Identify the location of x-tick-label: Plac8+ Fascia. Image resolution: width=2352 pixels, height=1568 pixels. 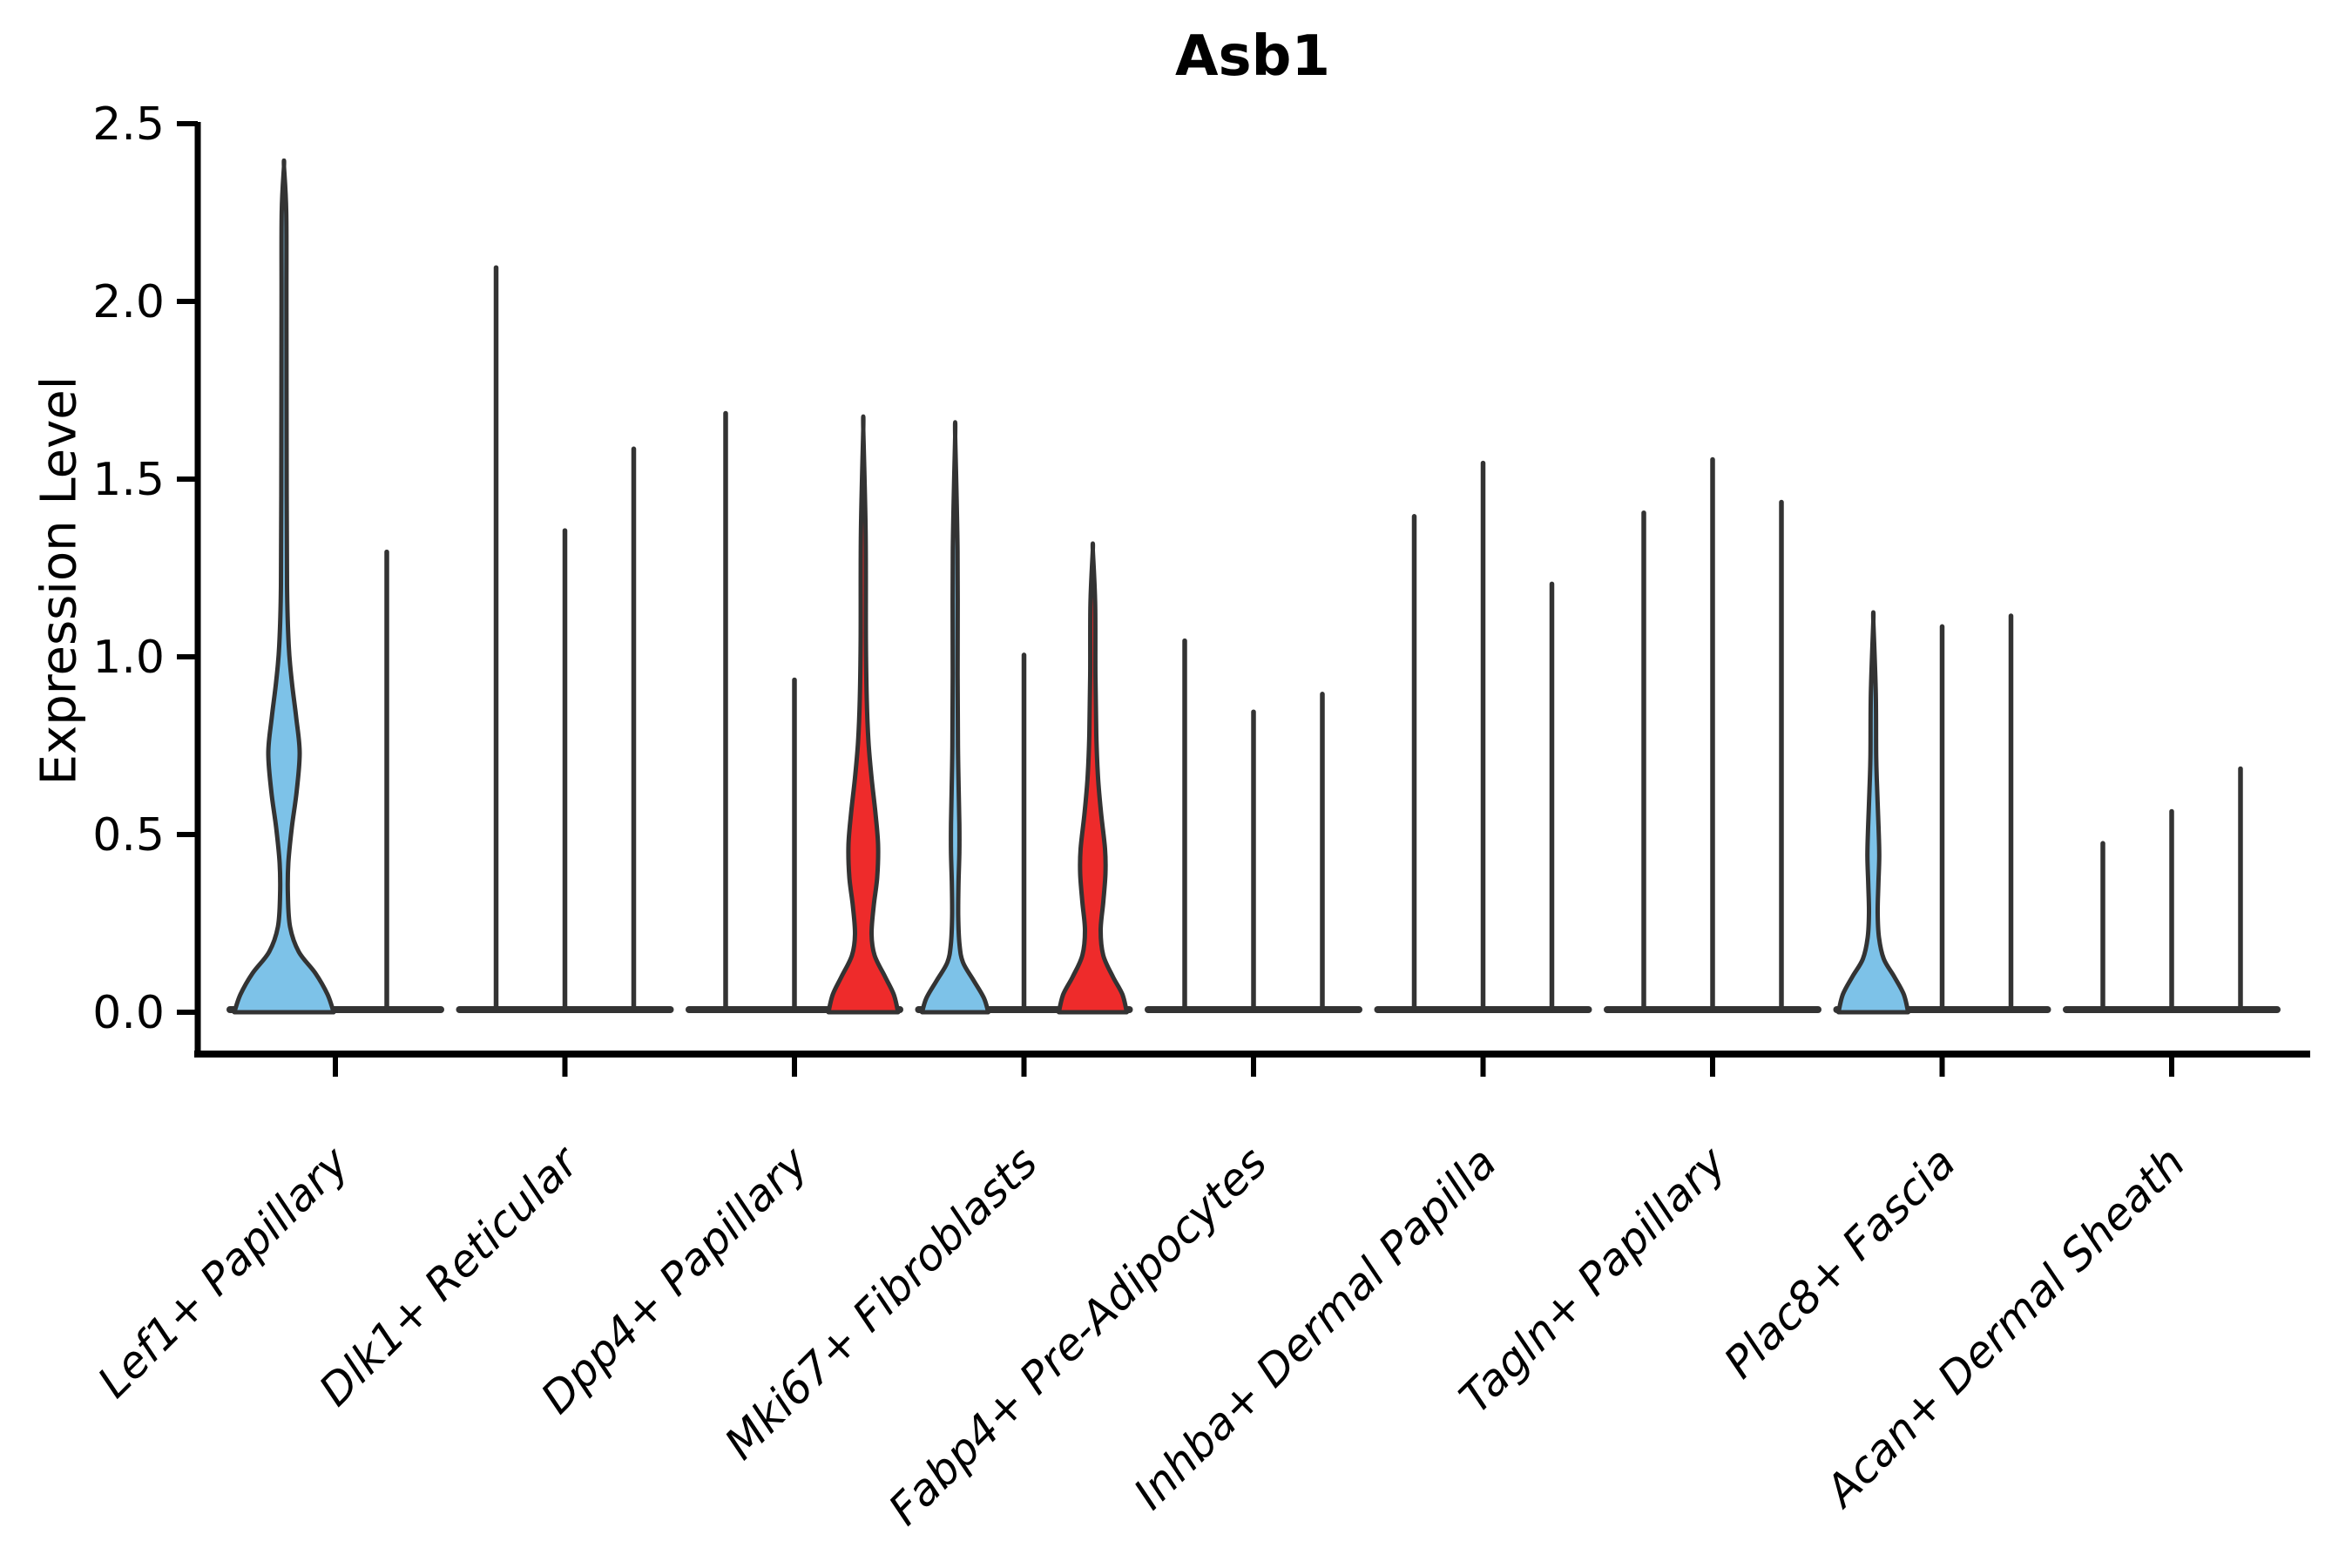
(1839, 1262).